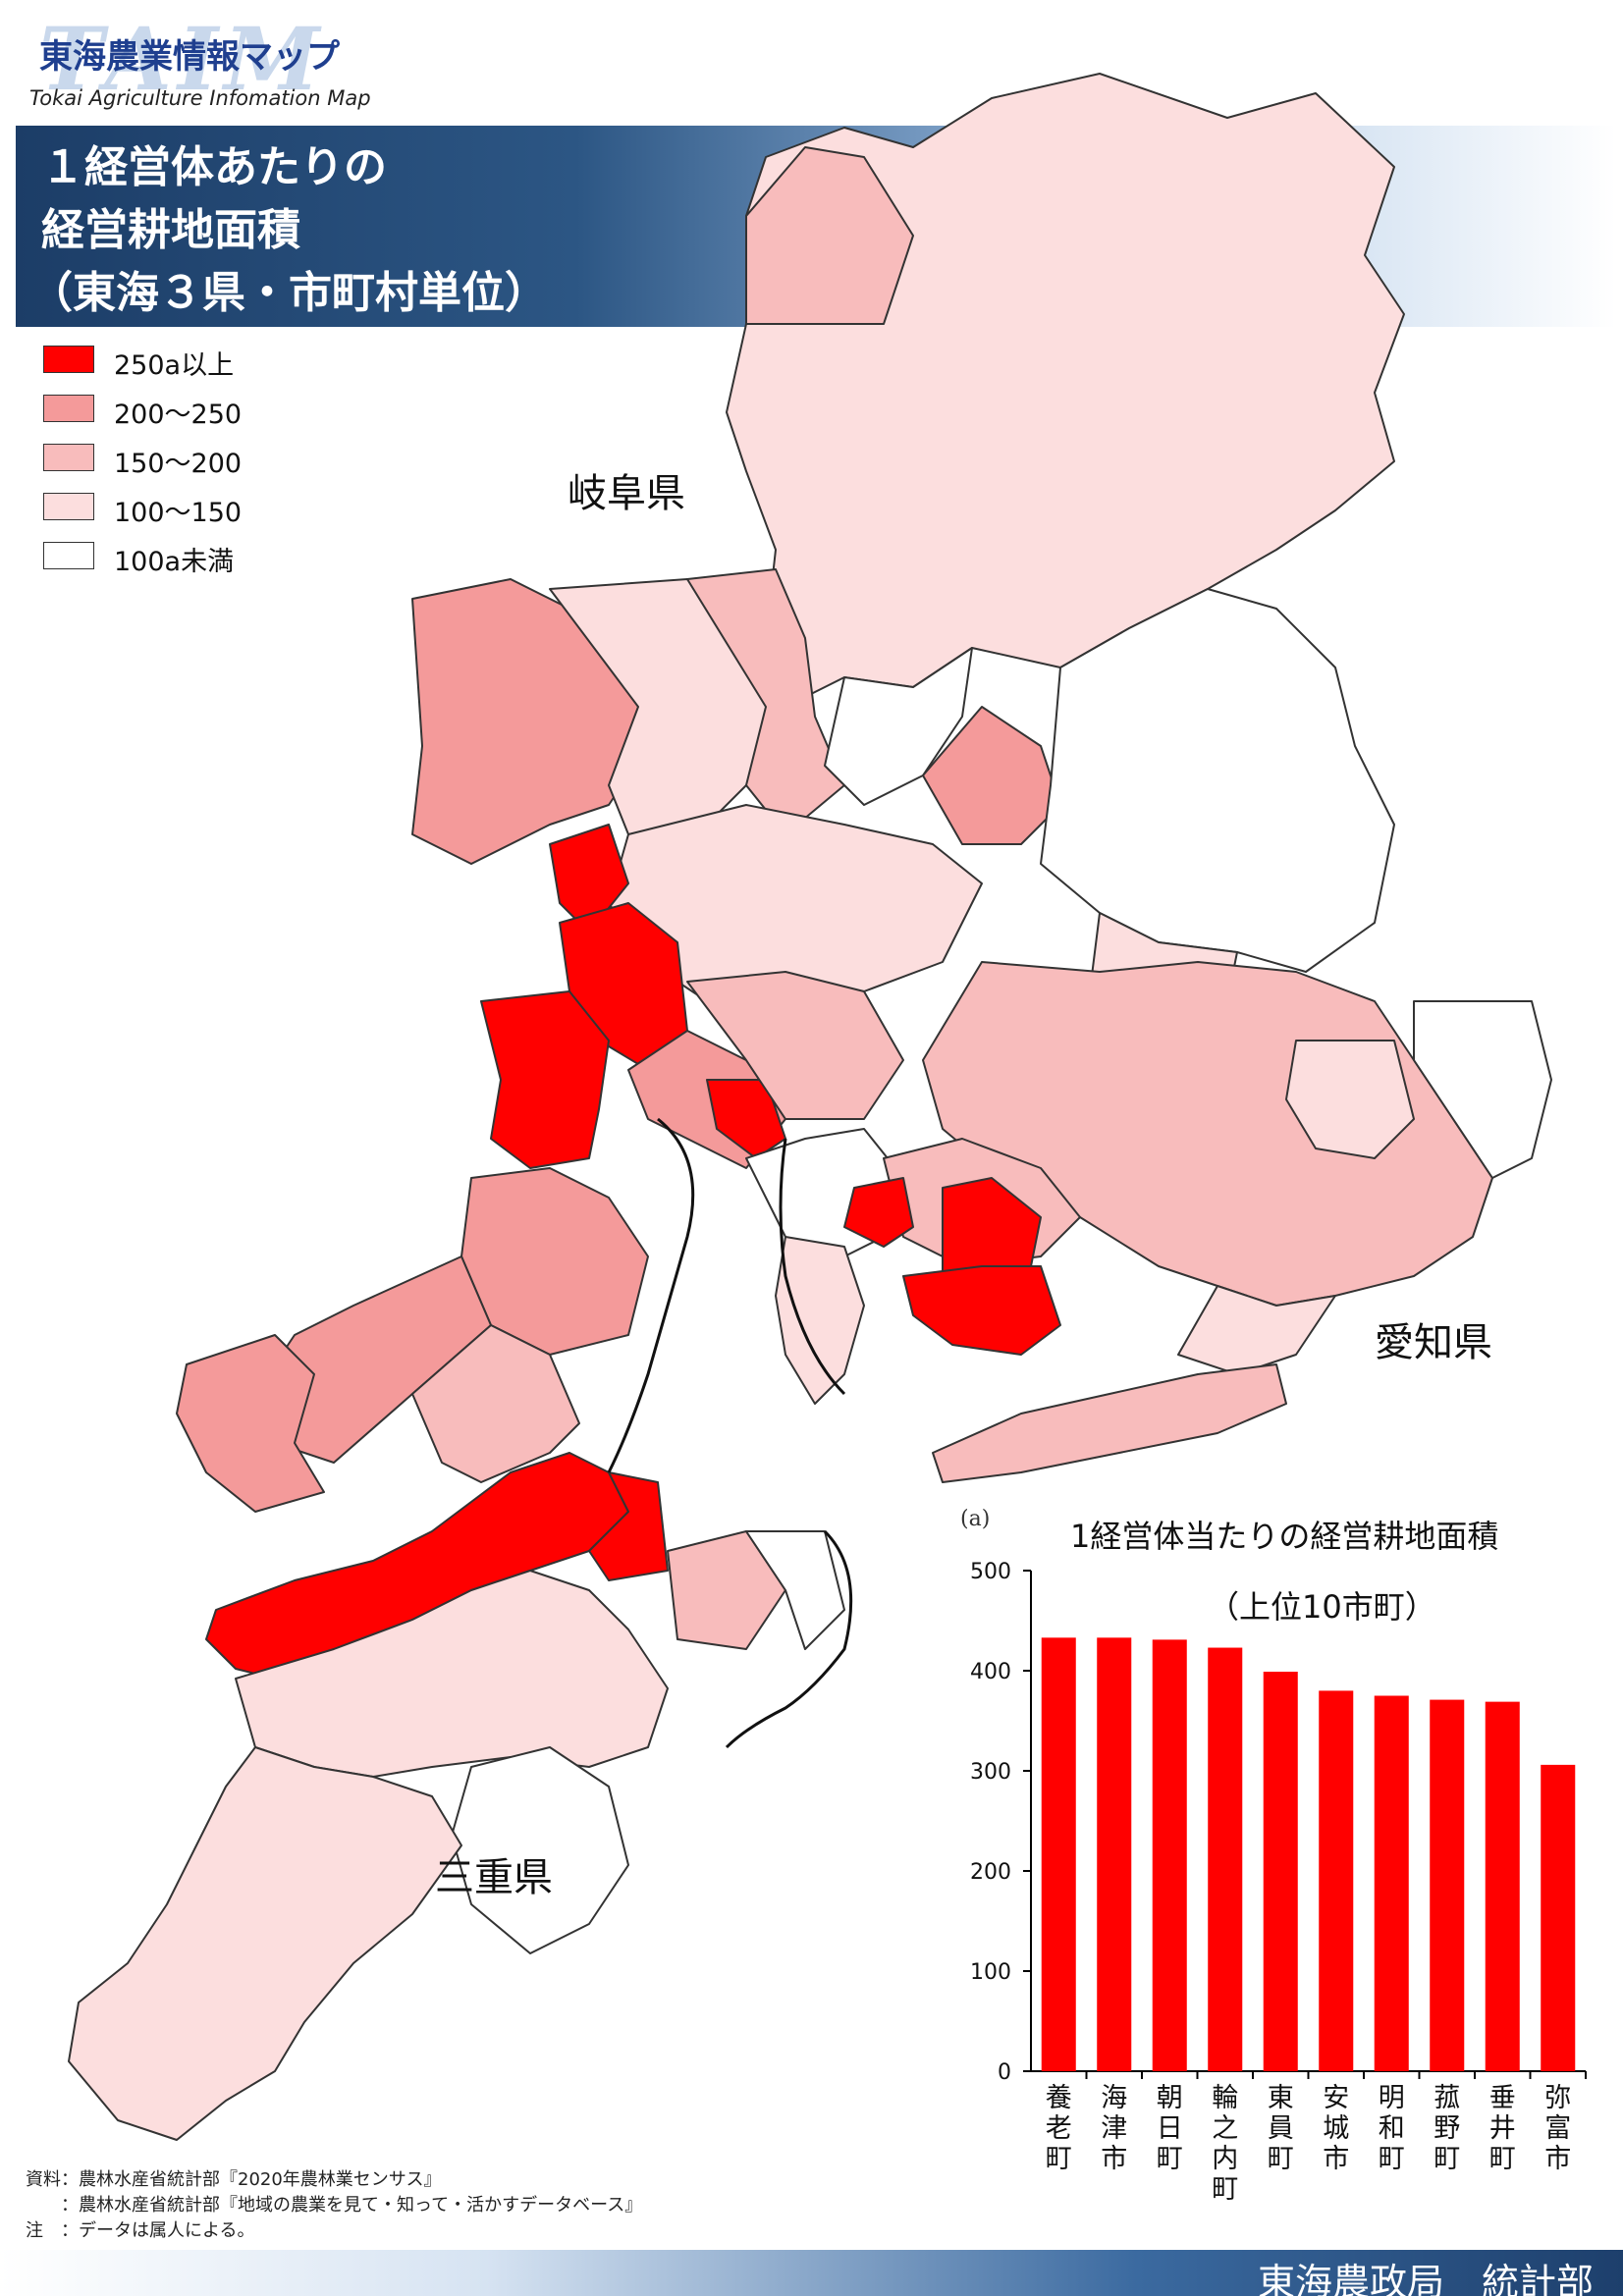 The height and width of the screenshot is (2296, 1623). I want to click on logo-subtitle: Tokai Agriculture Infomation Map, so click(200, 98).